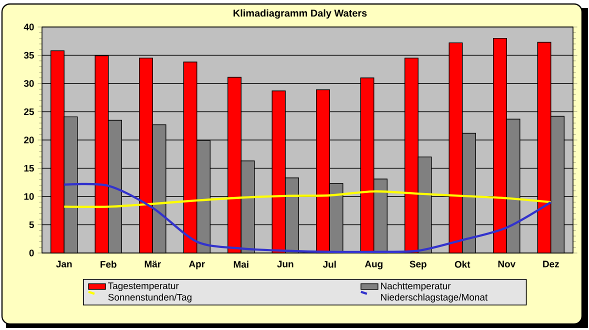 The image size is (589, 330). I want to click on x-tick-label: Dez, so click(551, 264).